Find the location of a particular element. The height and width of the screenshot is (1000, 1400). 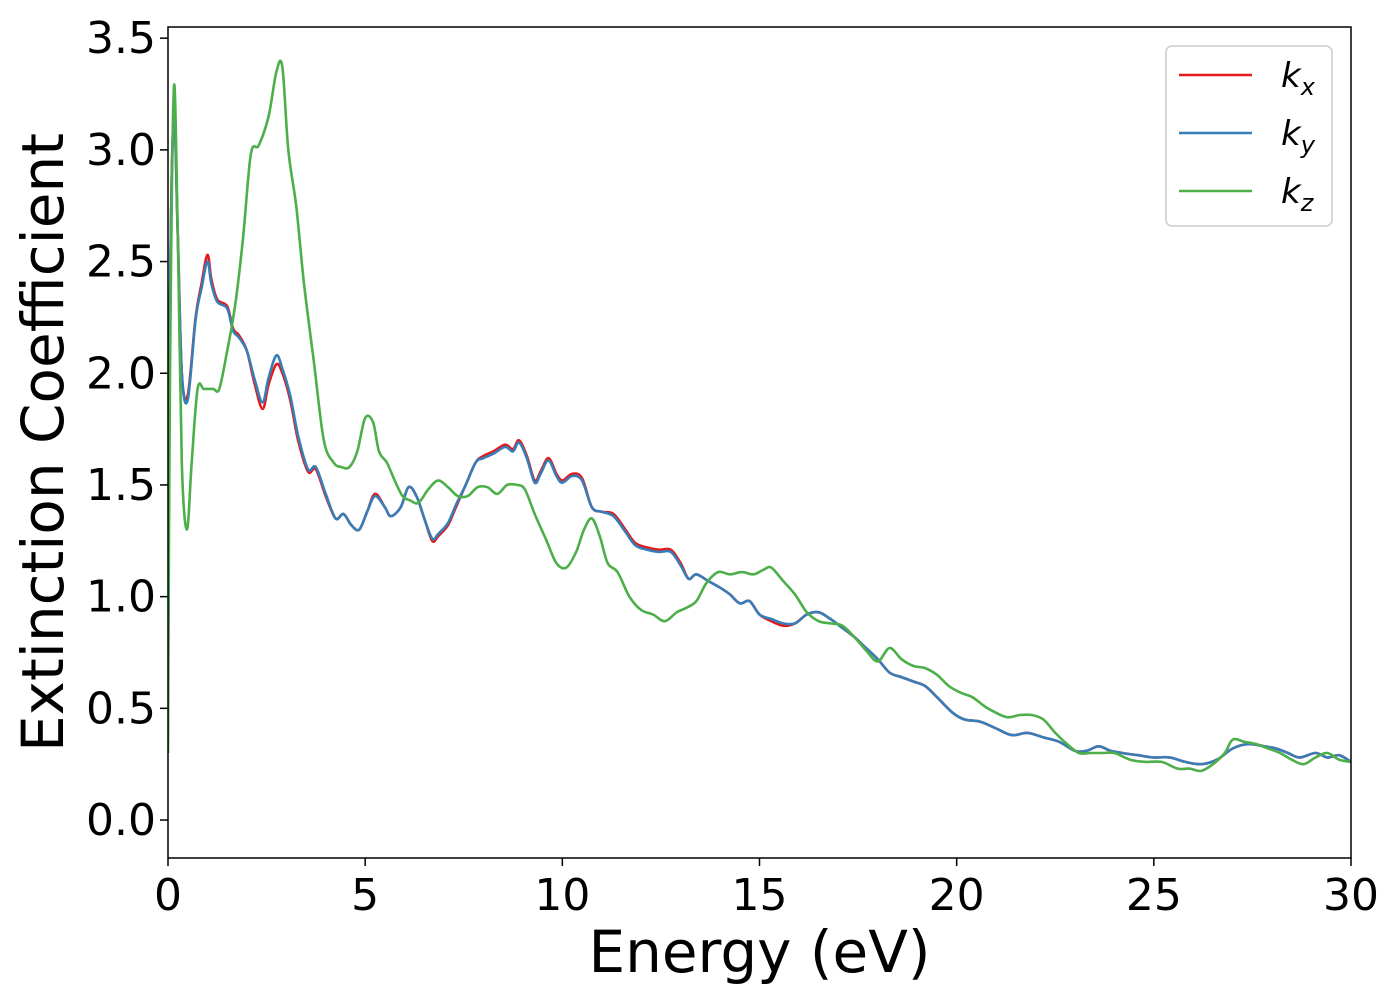

x-tick-label: 10 is located at coordinates (562, 895).